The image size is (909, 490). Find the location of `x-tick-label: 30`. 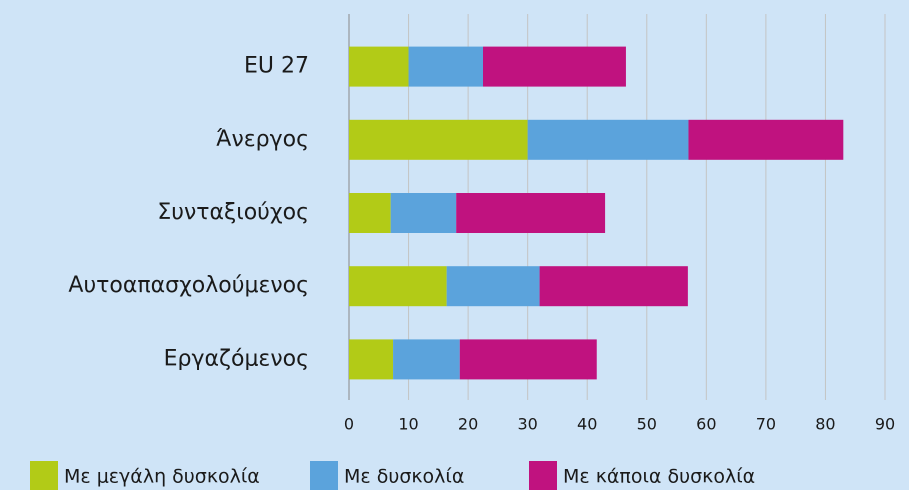

x-tick-label: 30 is located at coordinates (527, 424).